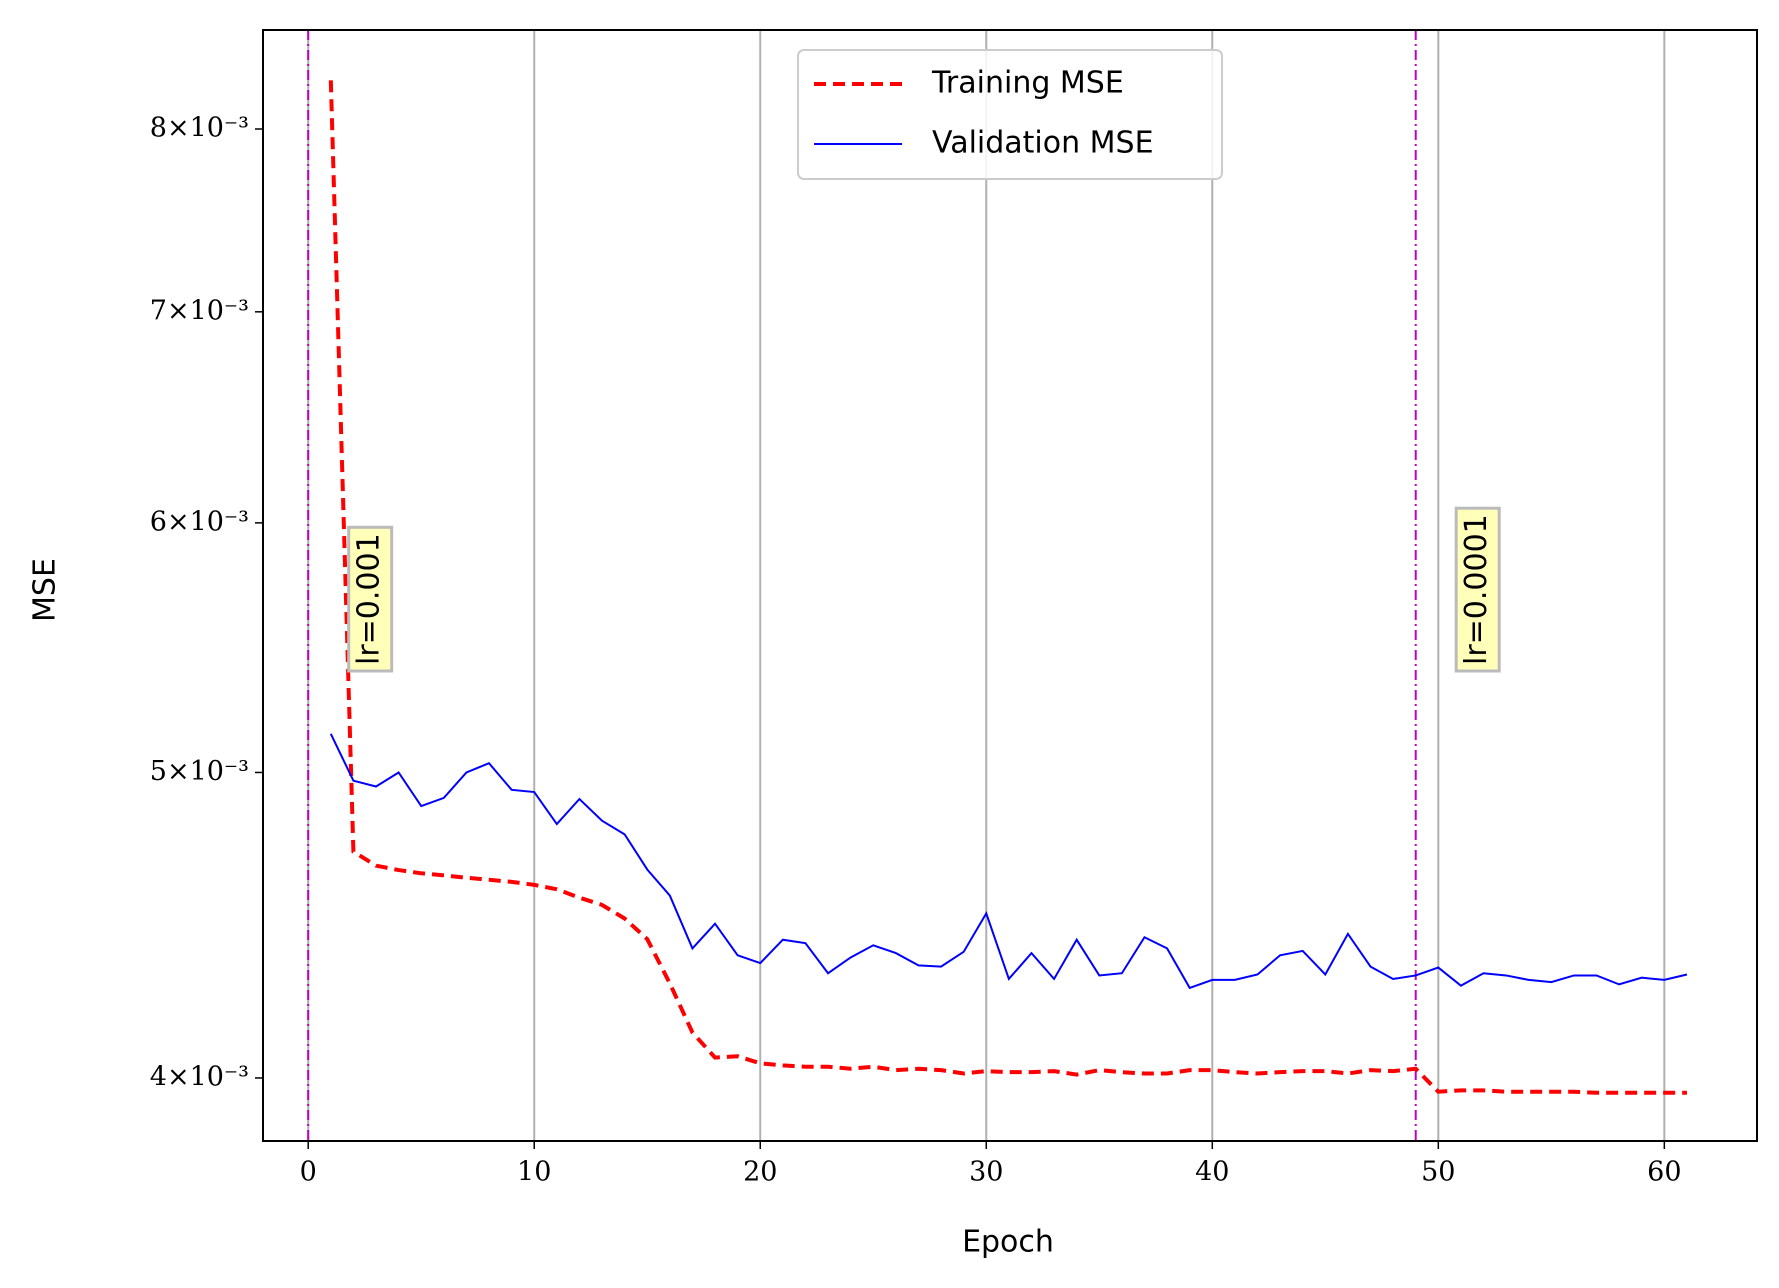  What do you see at coordinates (1664, 1172) in the screenshot?
I see `x-tick-label: 60` at bounding box center [1664, 1172].